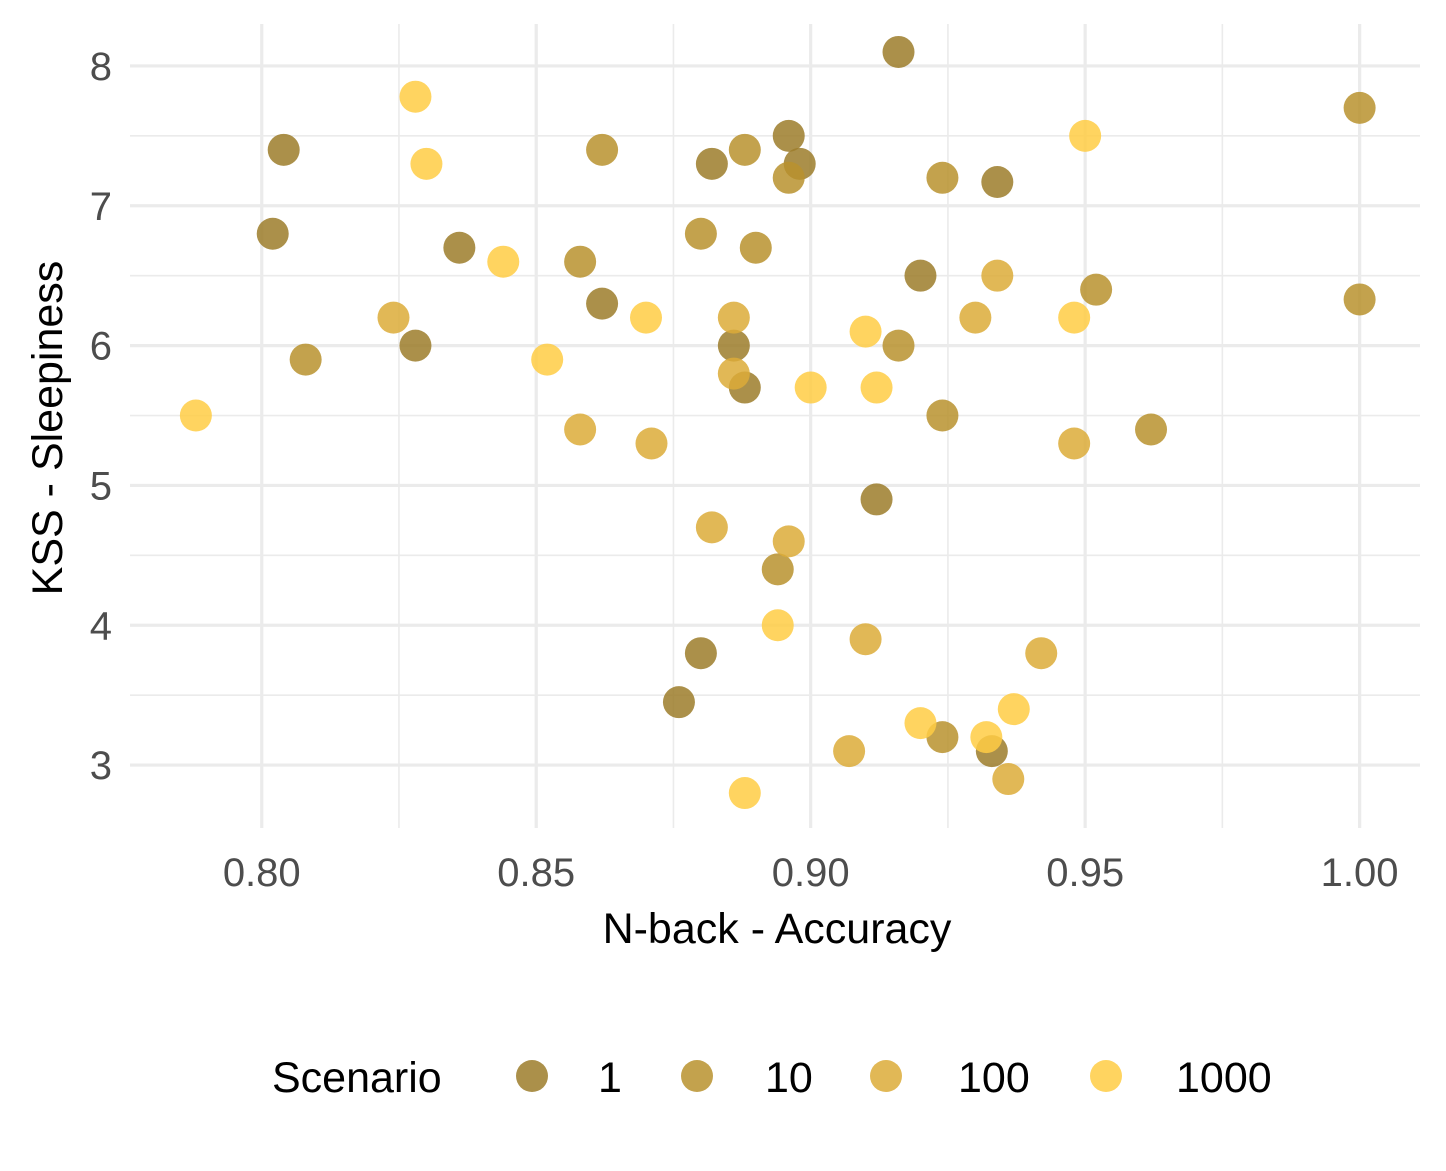  I want to click on y-tick-label: 4, so click(101, 626).